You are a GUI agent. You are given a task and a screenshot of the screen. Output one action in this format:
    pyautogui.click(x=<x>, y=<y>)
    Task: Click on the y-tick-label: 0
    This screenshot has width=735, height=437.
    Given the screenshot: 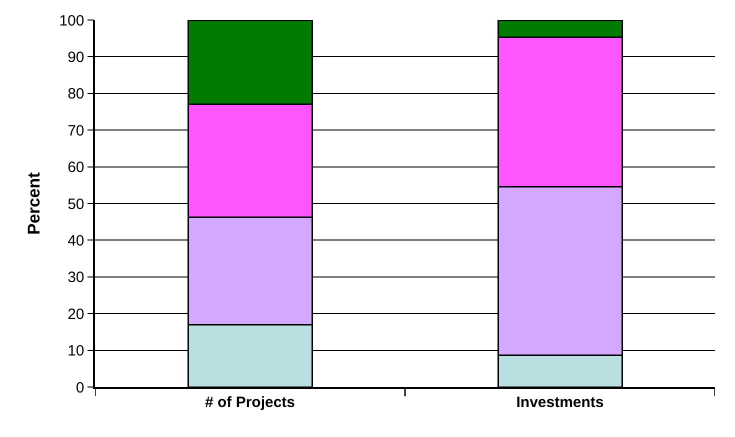 What is the action you would take?
    pyautogui.click(x=80, y=387)
    